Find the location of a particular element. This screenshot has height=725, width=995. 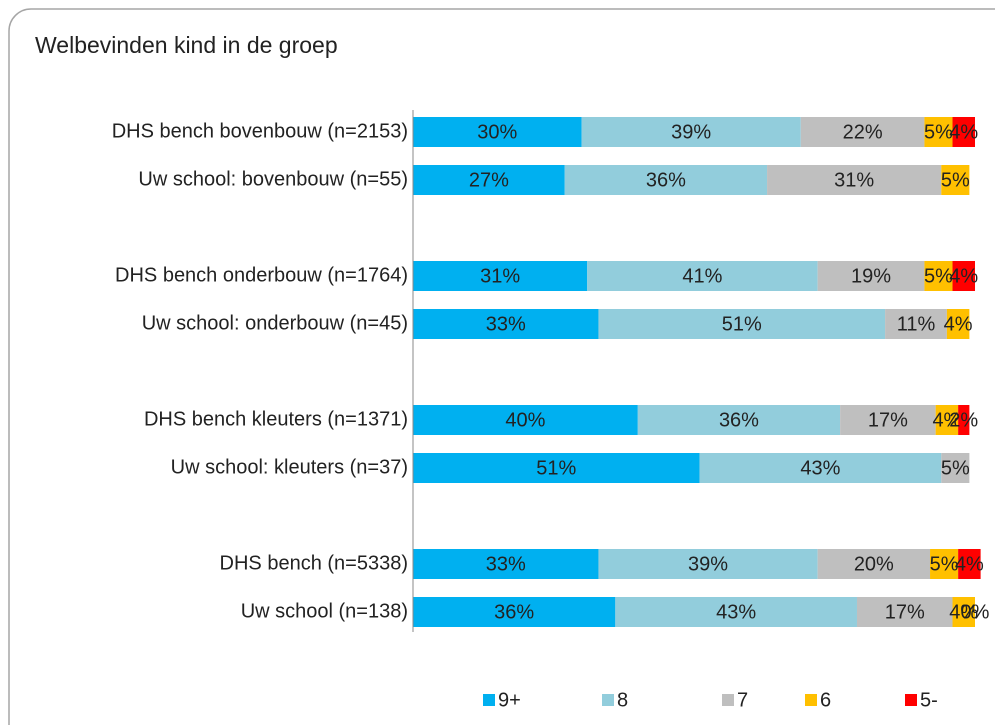

data-label: 40% is located at coordinates (525, 420).